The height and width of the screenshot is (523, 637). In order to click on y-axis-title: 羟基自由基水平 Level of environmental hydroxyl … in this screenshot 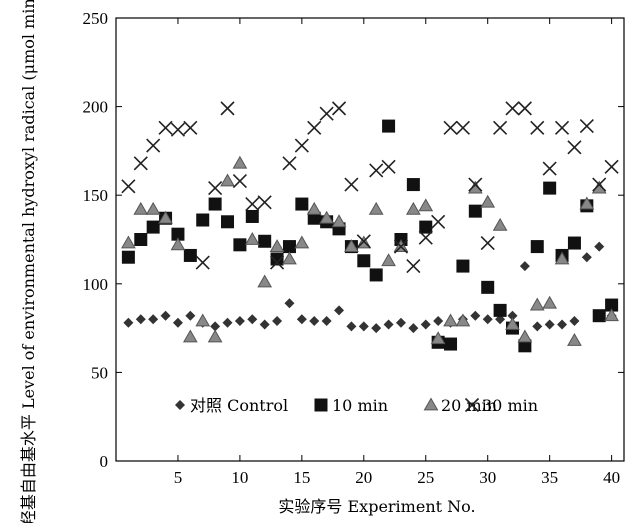, I will do `click(28, 261)`.